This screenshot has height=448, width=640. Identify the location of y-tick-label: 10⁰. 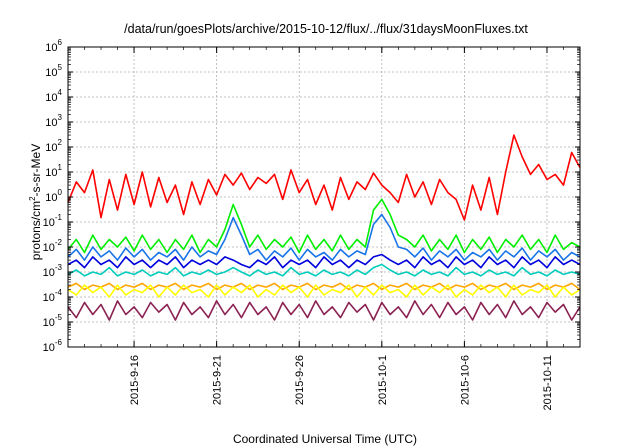
(53, 196).